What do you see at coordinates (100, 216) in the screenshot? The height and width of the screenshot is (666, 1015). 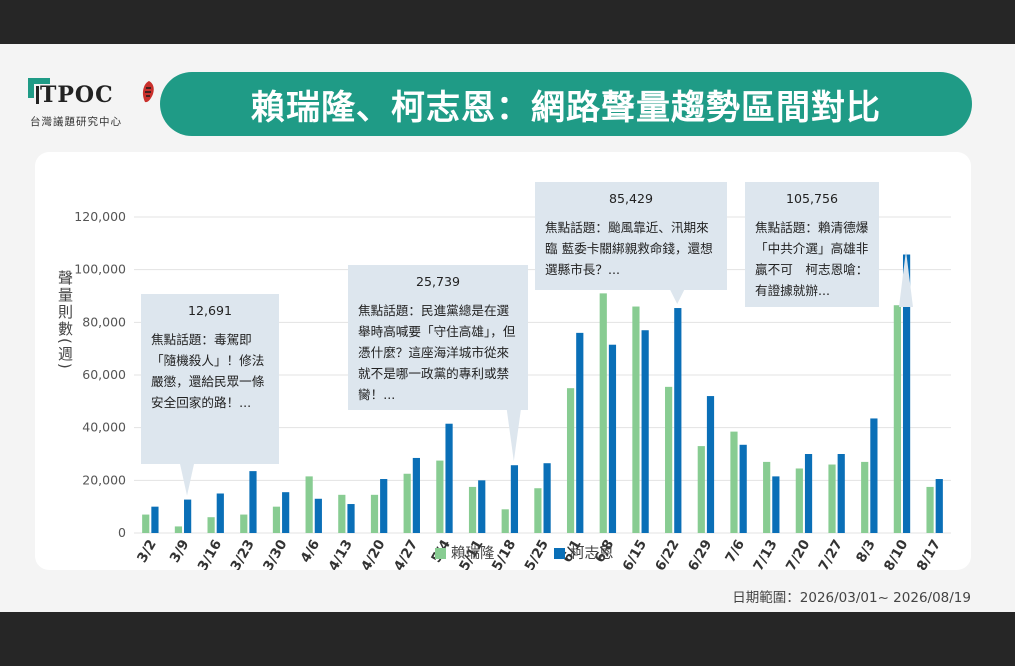 I see `y-tick-label: 120,000` at bounding box center [100, 216].